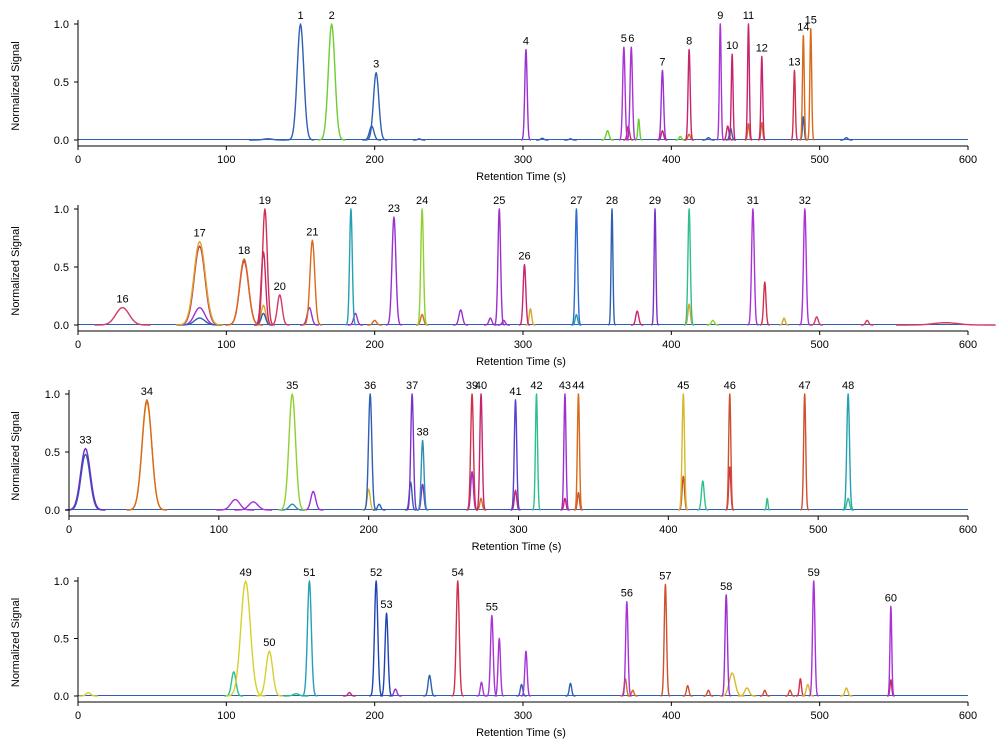 Image resolution: width=1007 pixels, height=752 pixels. What do you see at coordinates (376, 65) in the screenshot?
I see `peak-label-3: 3` at bounding box center [376, 65].